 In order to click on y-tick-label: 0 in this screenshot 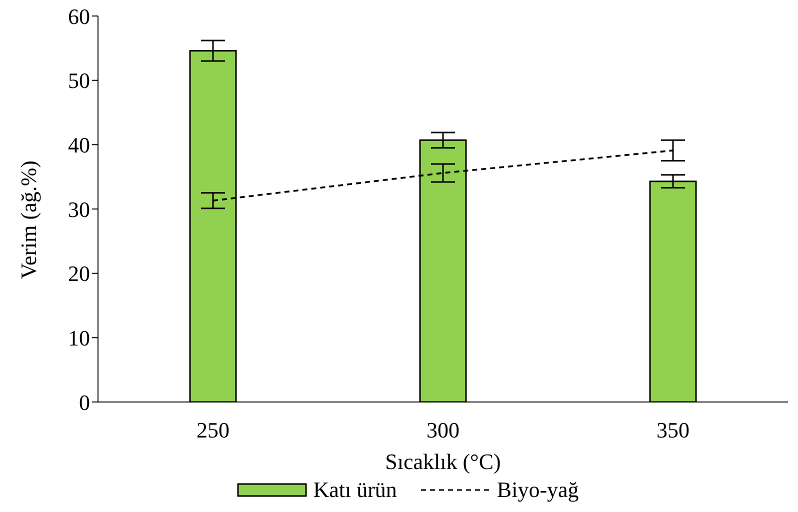, I will do `click(84, 402)`.